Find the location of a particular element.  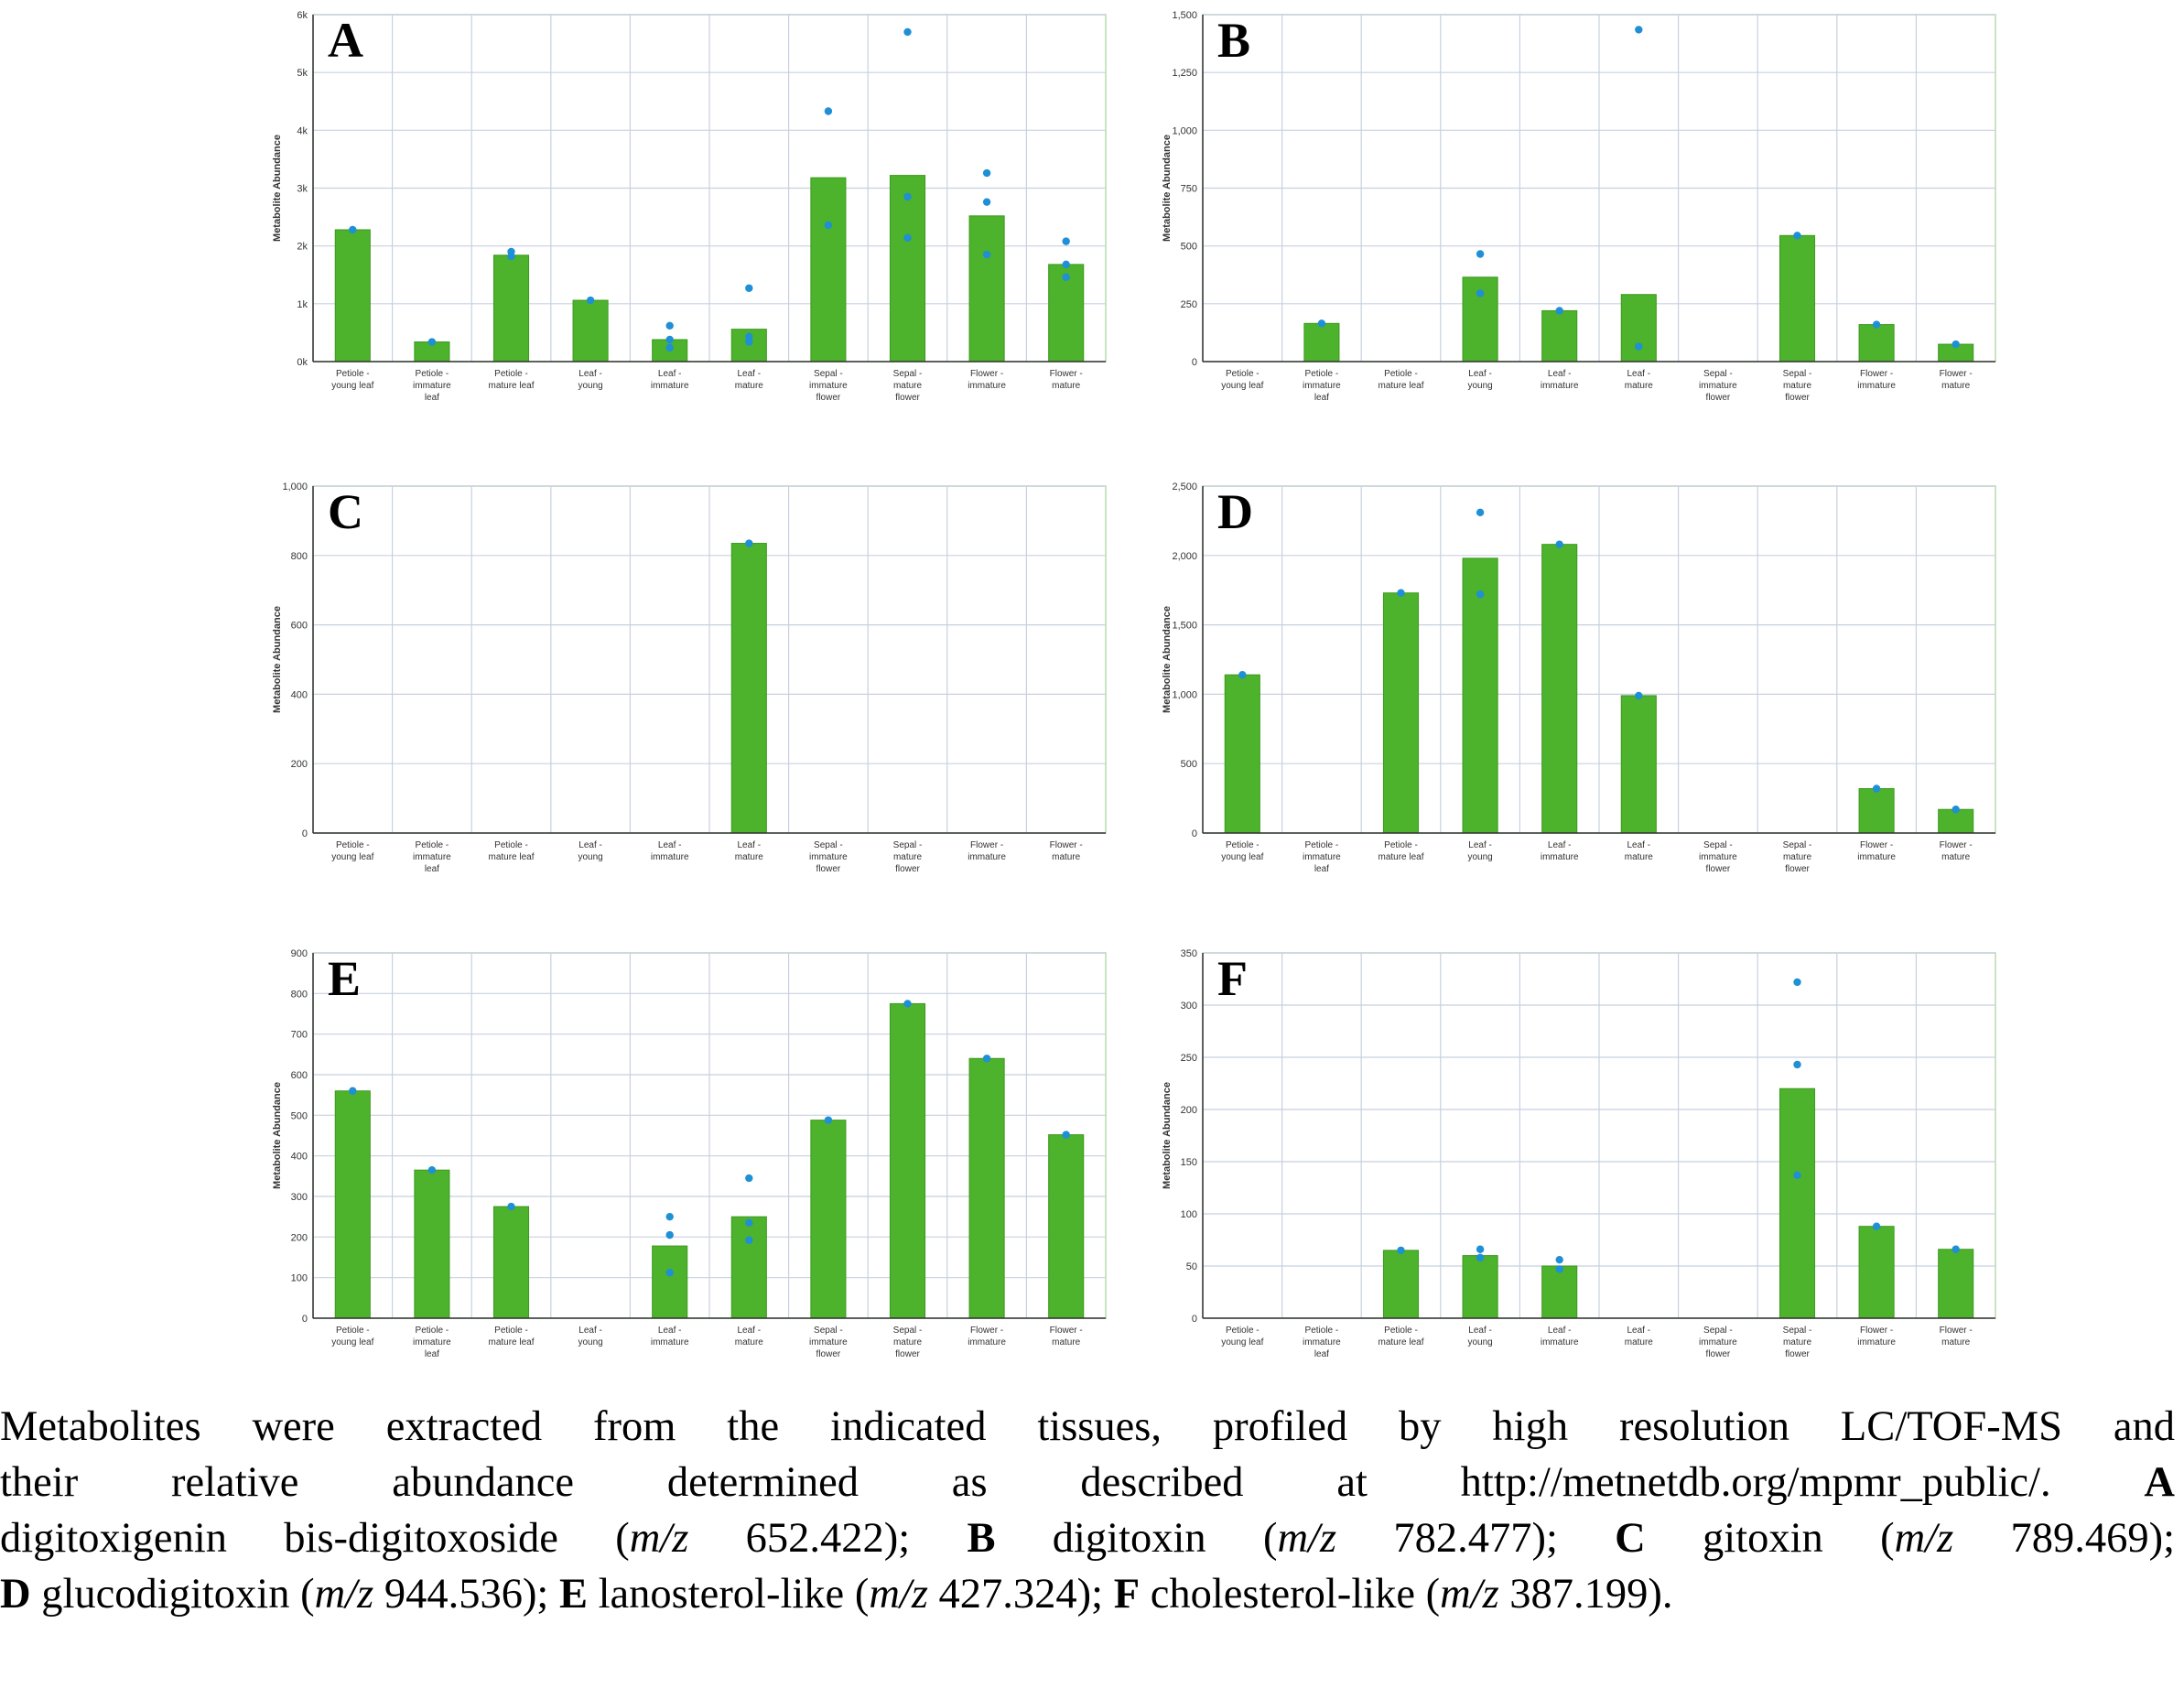

caption-letter-d: D is located at coordinates (15, 1594).